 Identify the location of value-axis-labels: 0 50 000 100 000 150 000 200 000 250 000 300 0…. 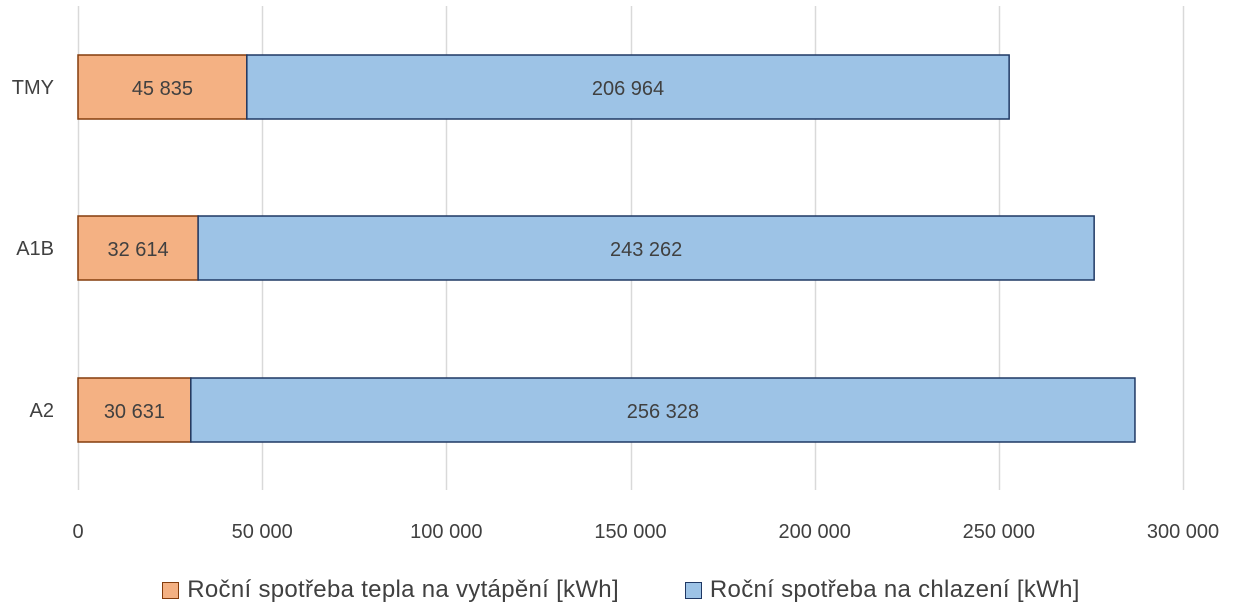
(645, 532).